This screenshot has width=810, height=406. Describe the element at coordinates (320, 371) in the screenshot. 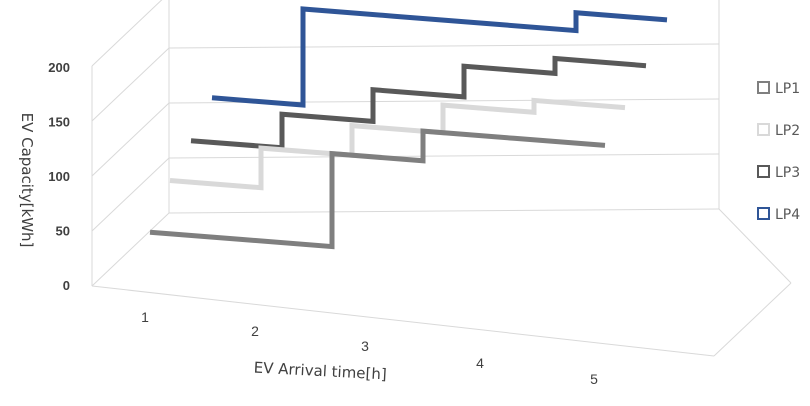

I see `x-axis-title: EV Arrival time[h]` at that location.